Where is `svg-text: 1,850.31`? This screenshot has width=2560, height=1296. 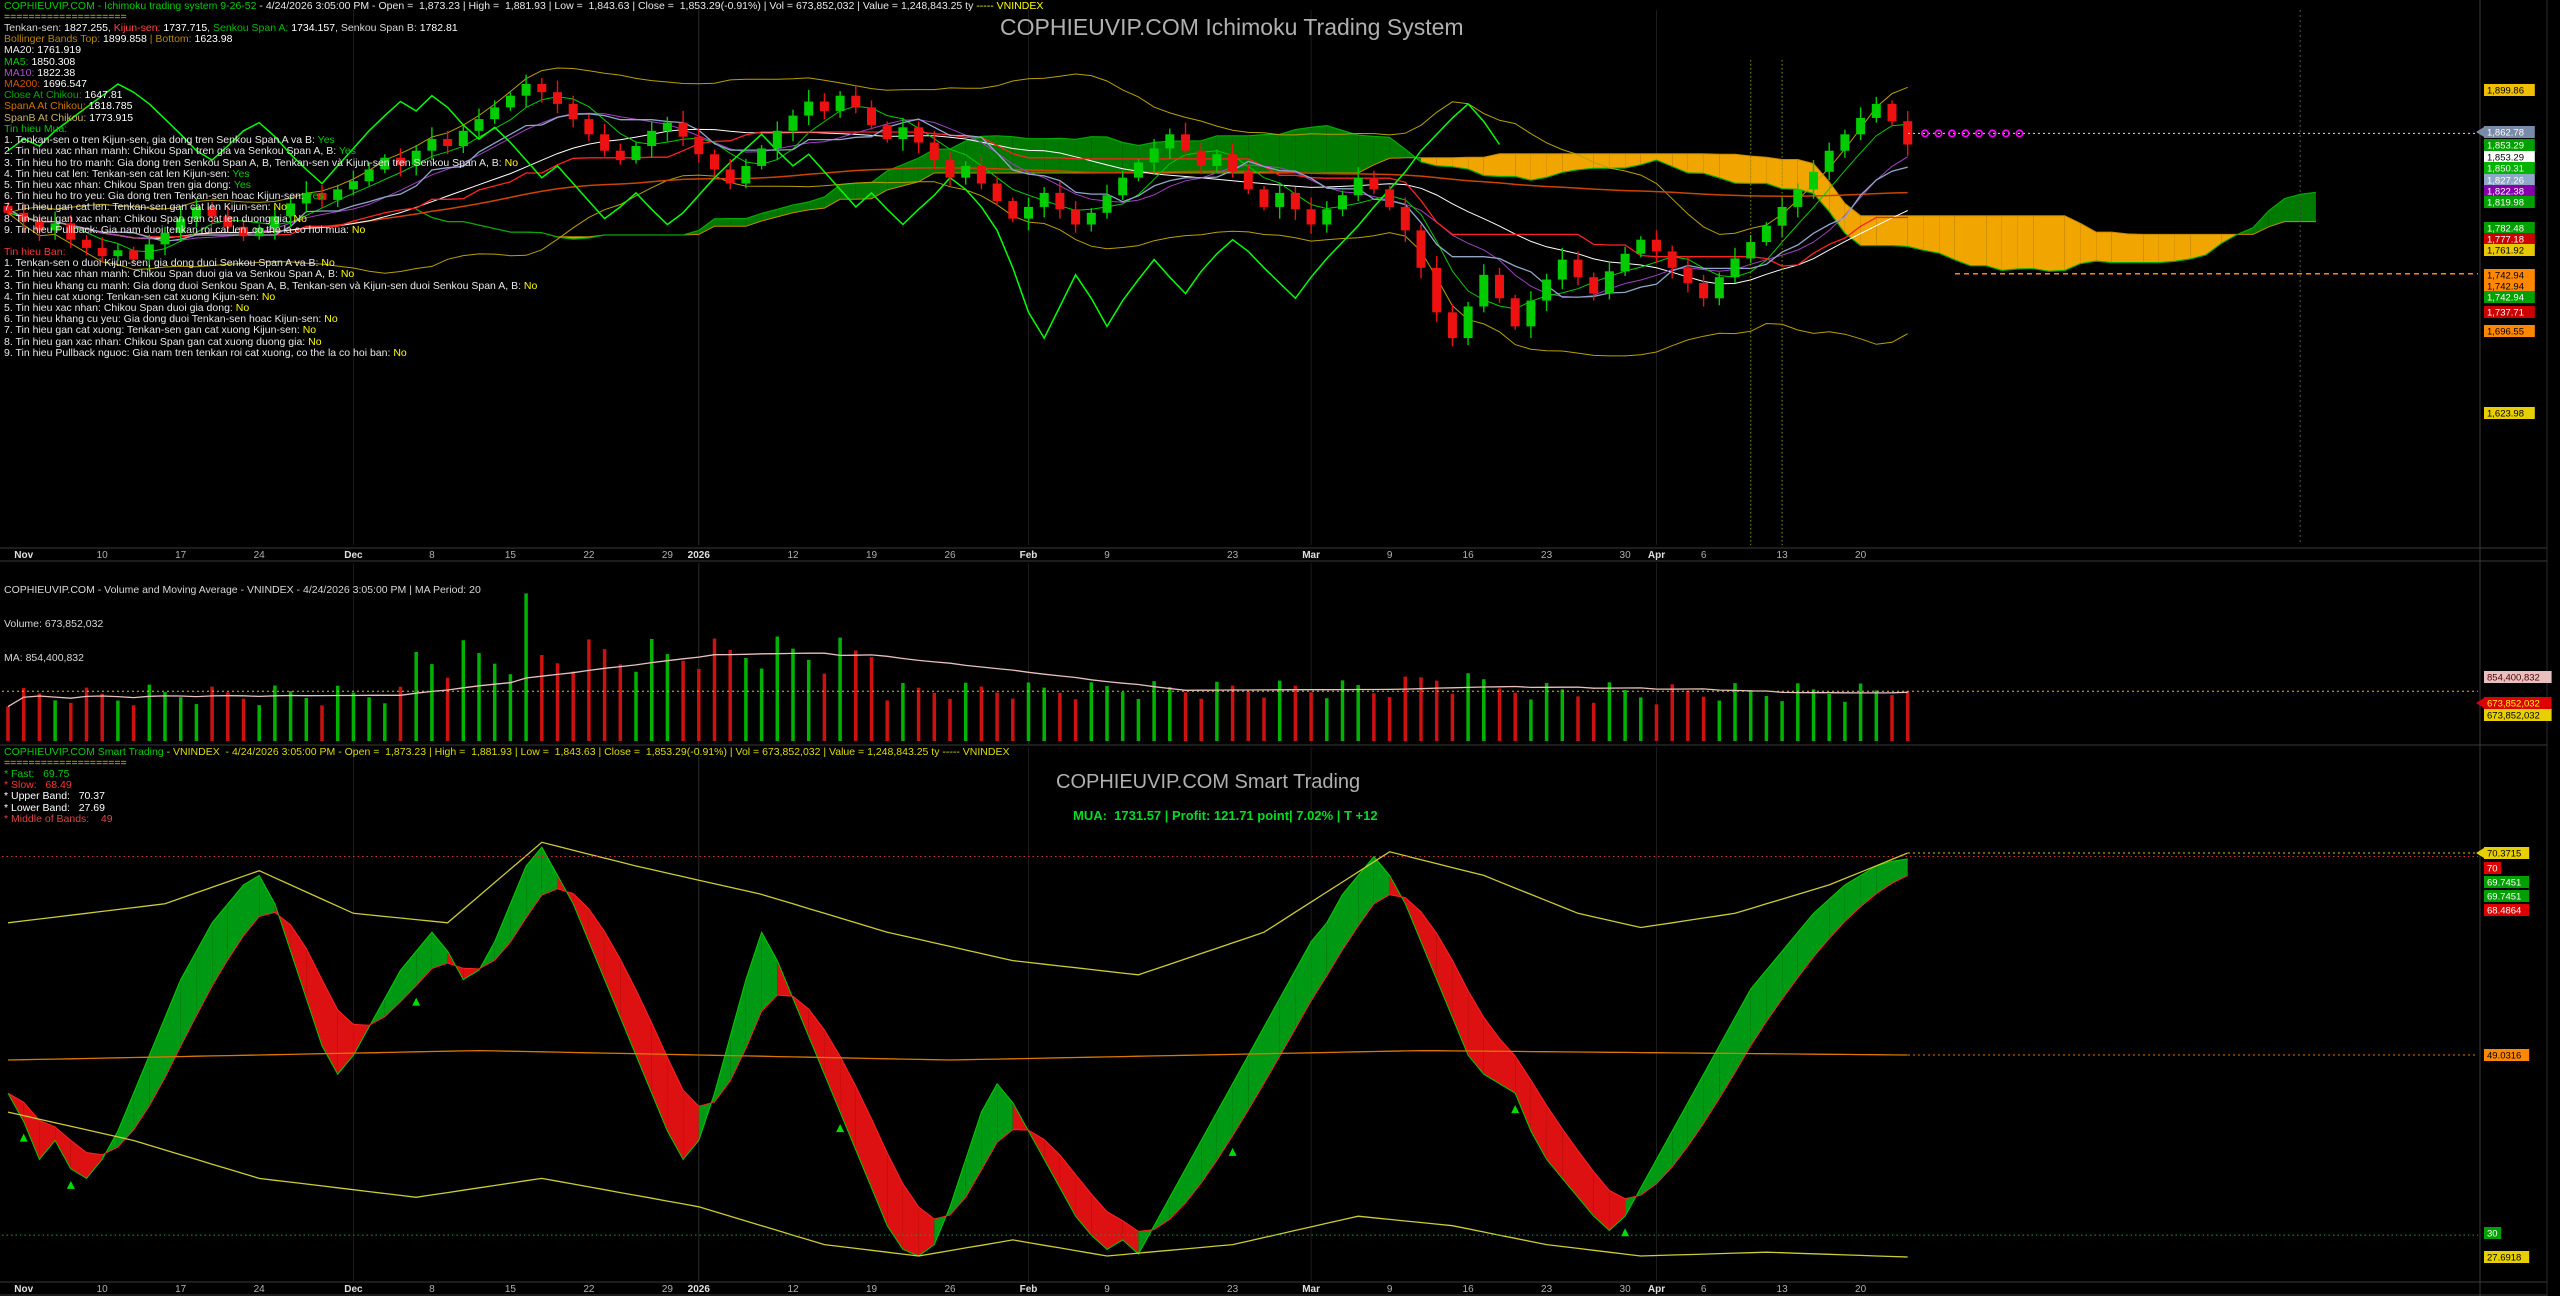
svg-text: 1,850.31 is located at coordinates (2505, 169).